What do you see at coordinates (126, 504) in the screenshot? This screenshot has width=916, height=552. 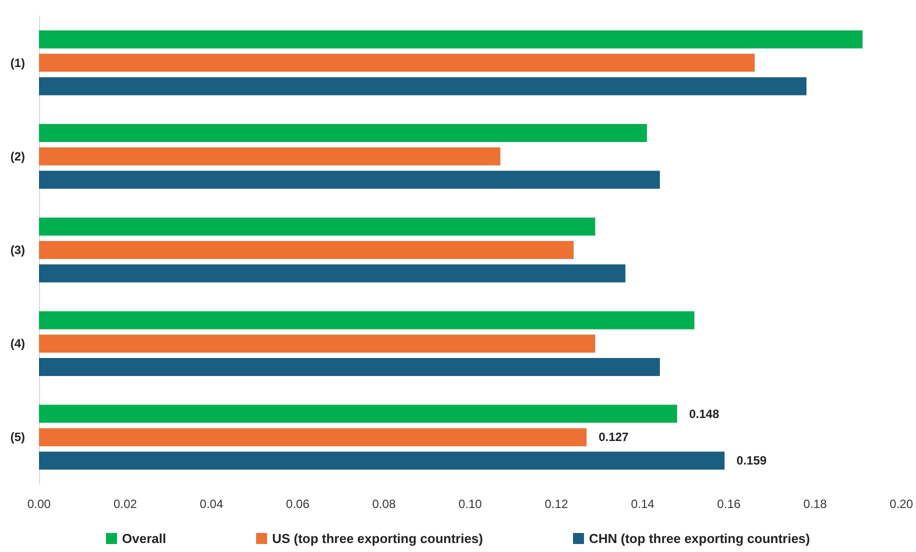 I see `x-tick-label: 0.02` at bounding box center [126, 504].